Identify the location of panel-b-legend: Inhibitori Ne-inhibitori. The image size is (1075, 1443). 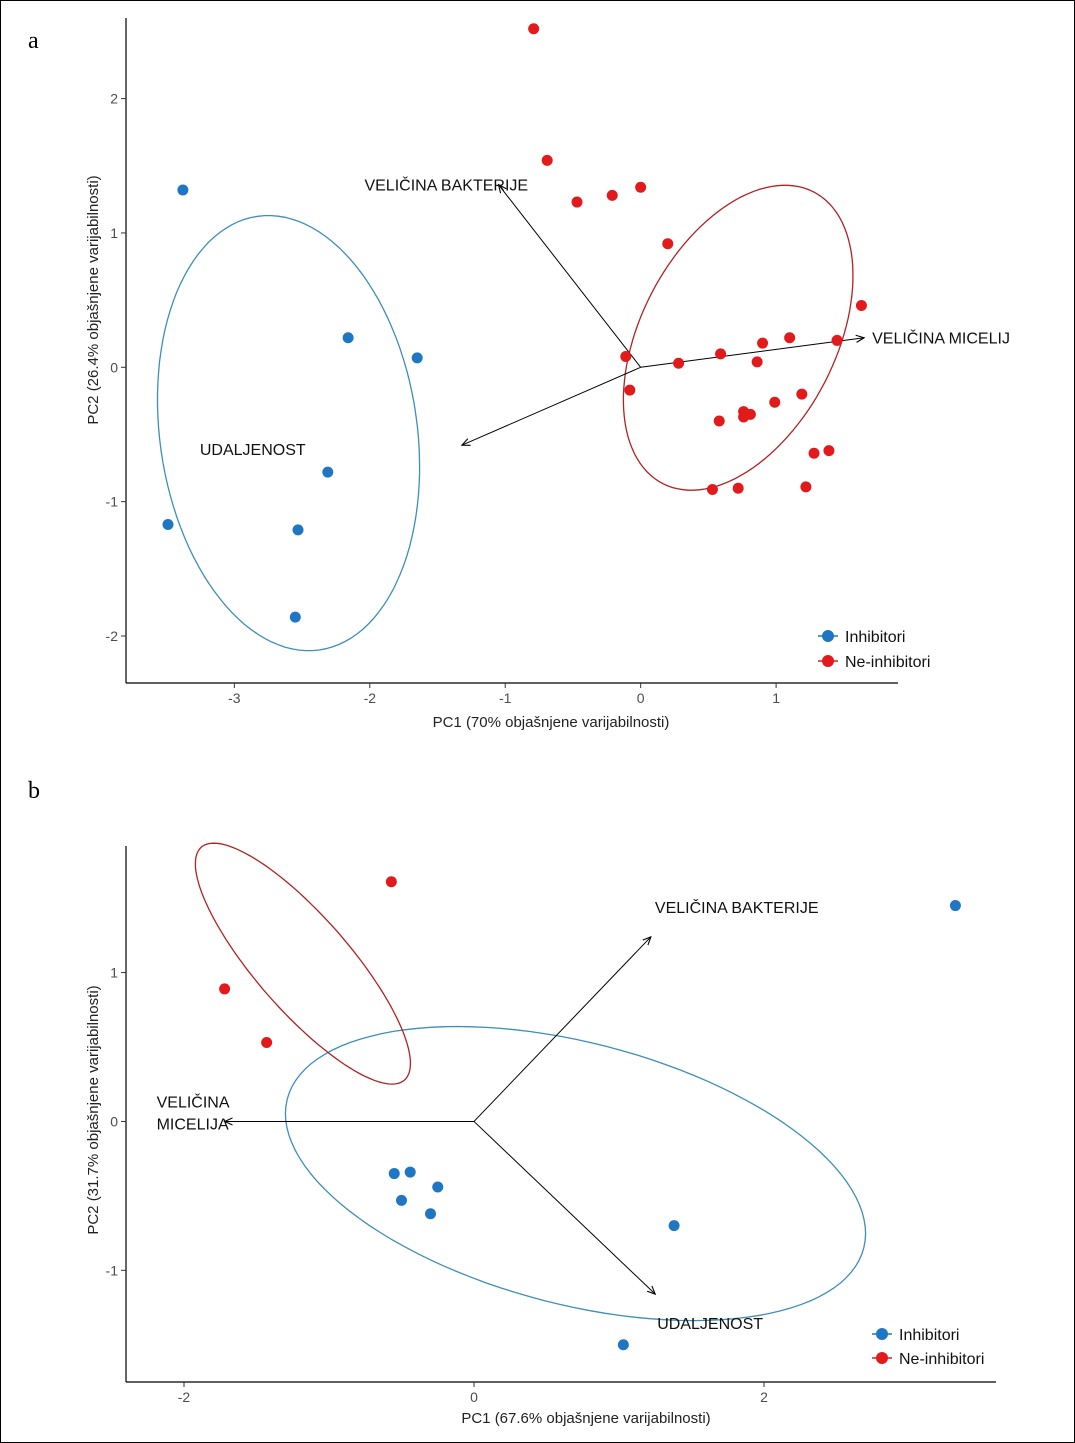
(928, 1347).